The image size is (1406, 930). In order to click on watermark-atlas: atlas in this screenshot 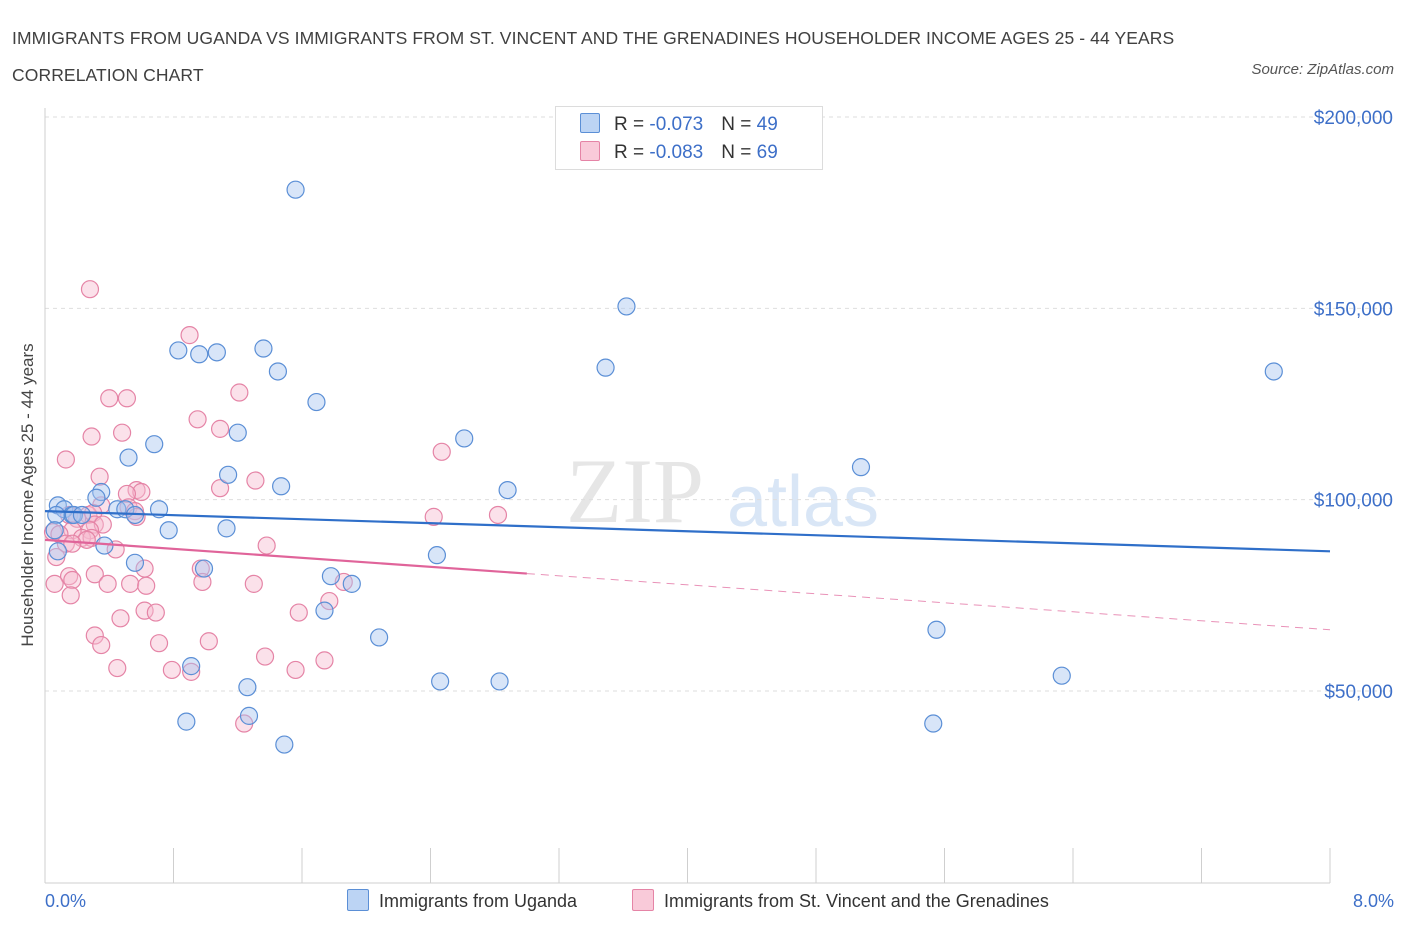, I will do `click(803, 502)`.